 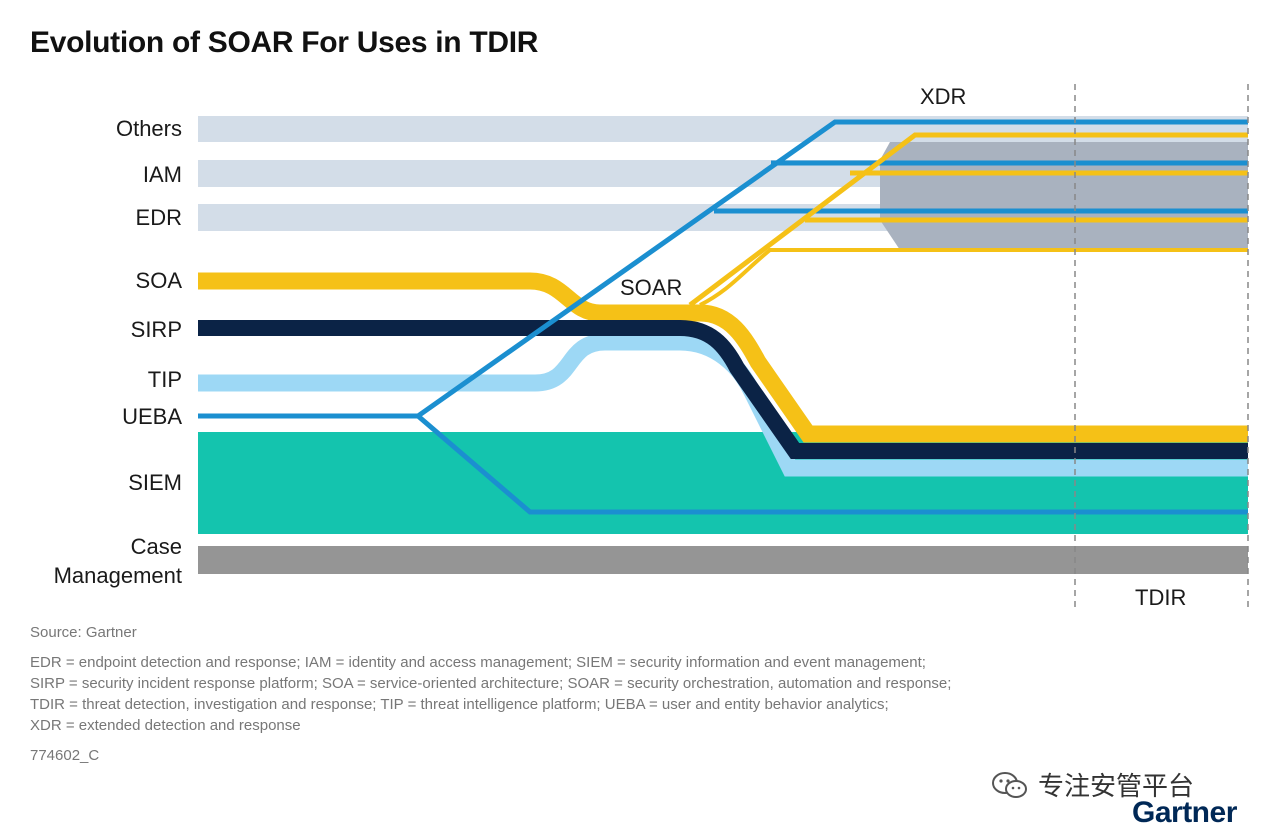 I want to click on row-label-sirp: SIRP, so click(x=156, y=329).